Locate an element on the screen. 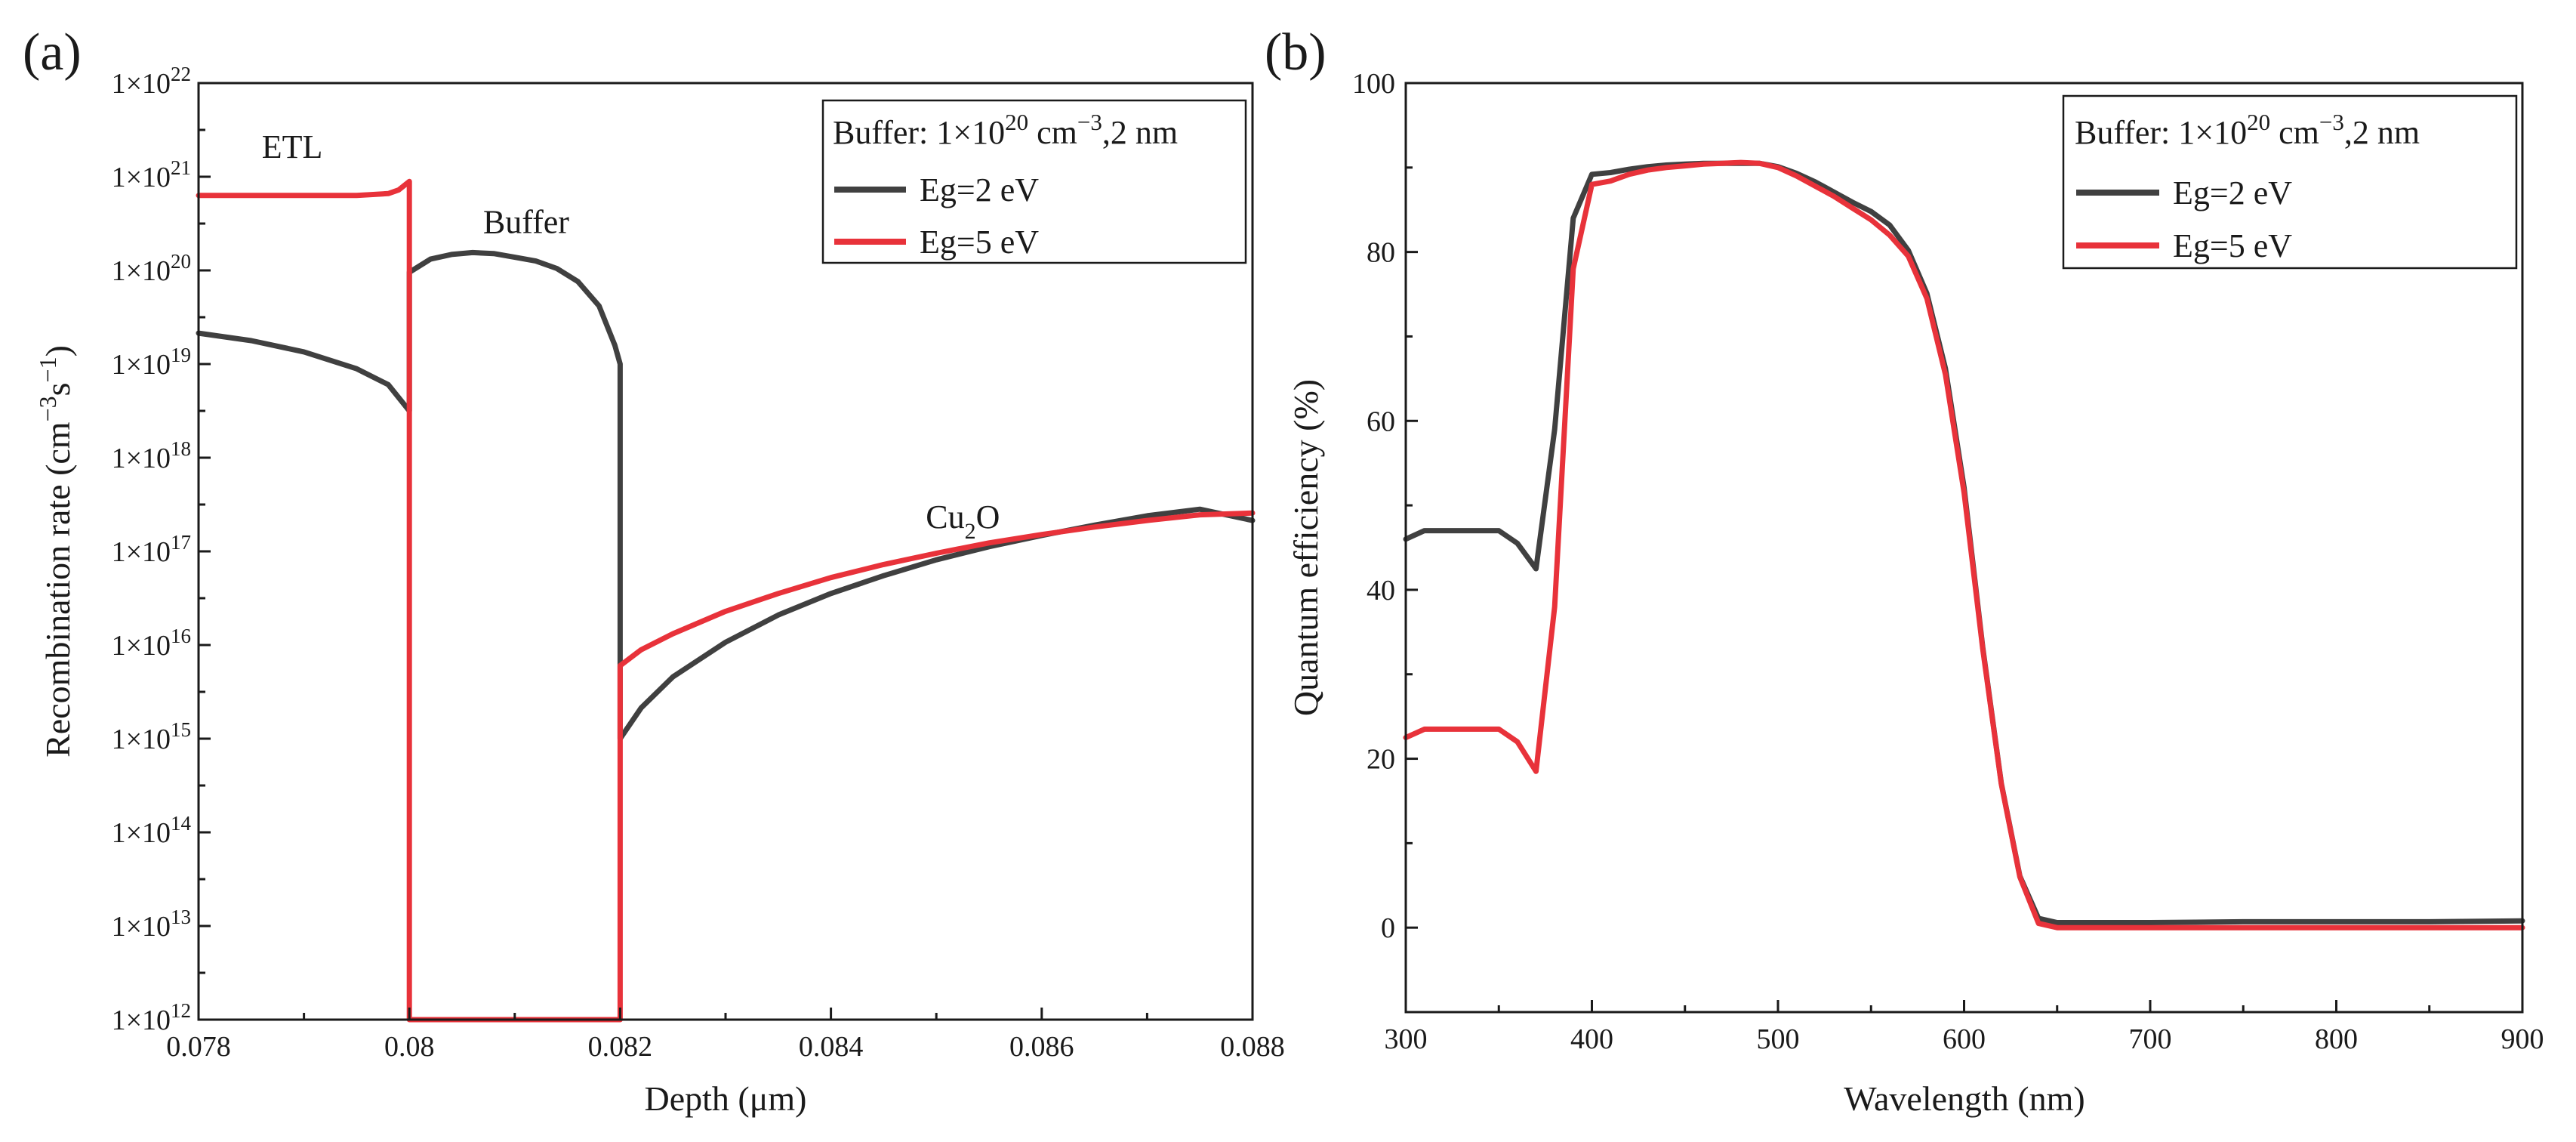  panel-a-x-tick-label-3: 0.084 is located at coordinates (831, 1047).